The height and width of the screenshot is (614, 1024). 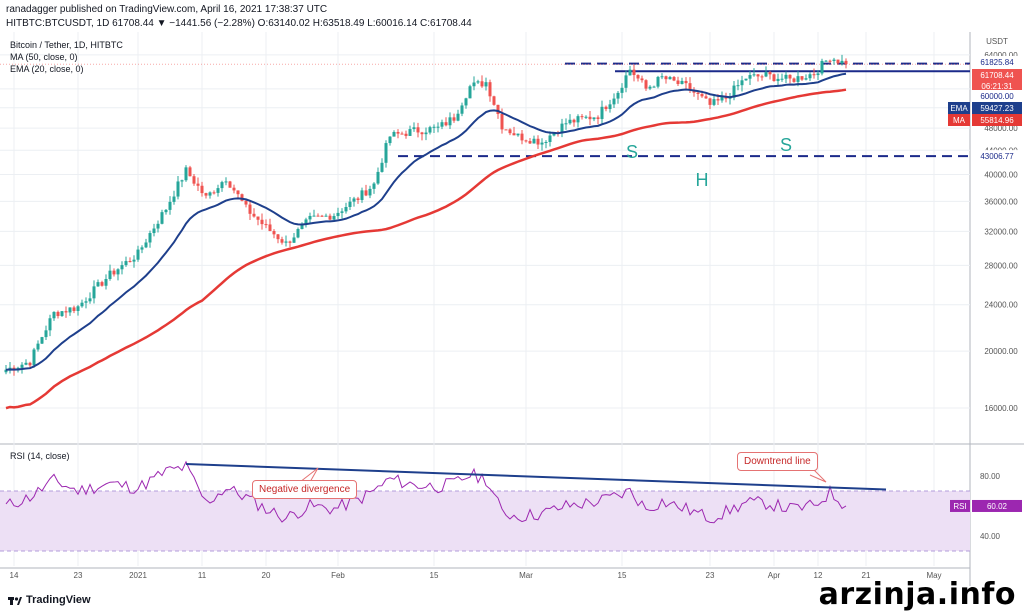 I want to click on tradingview-logo: TradingView, so click(x=49, y=600).